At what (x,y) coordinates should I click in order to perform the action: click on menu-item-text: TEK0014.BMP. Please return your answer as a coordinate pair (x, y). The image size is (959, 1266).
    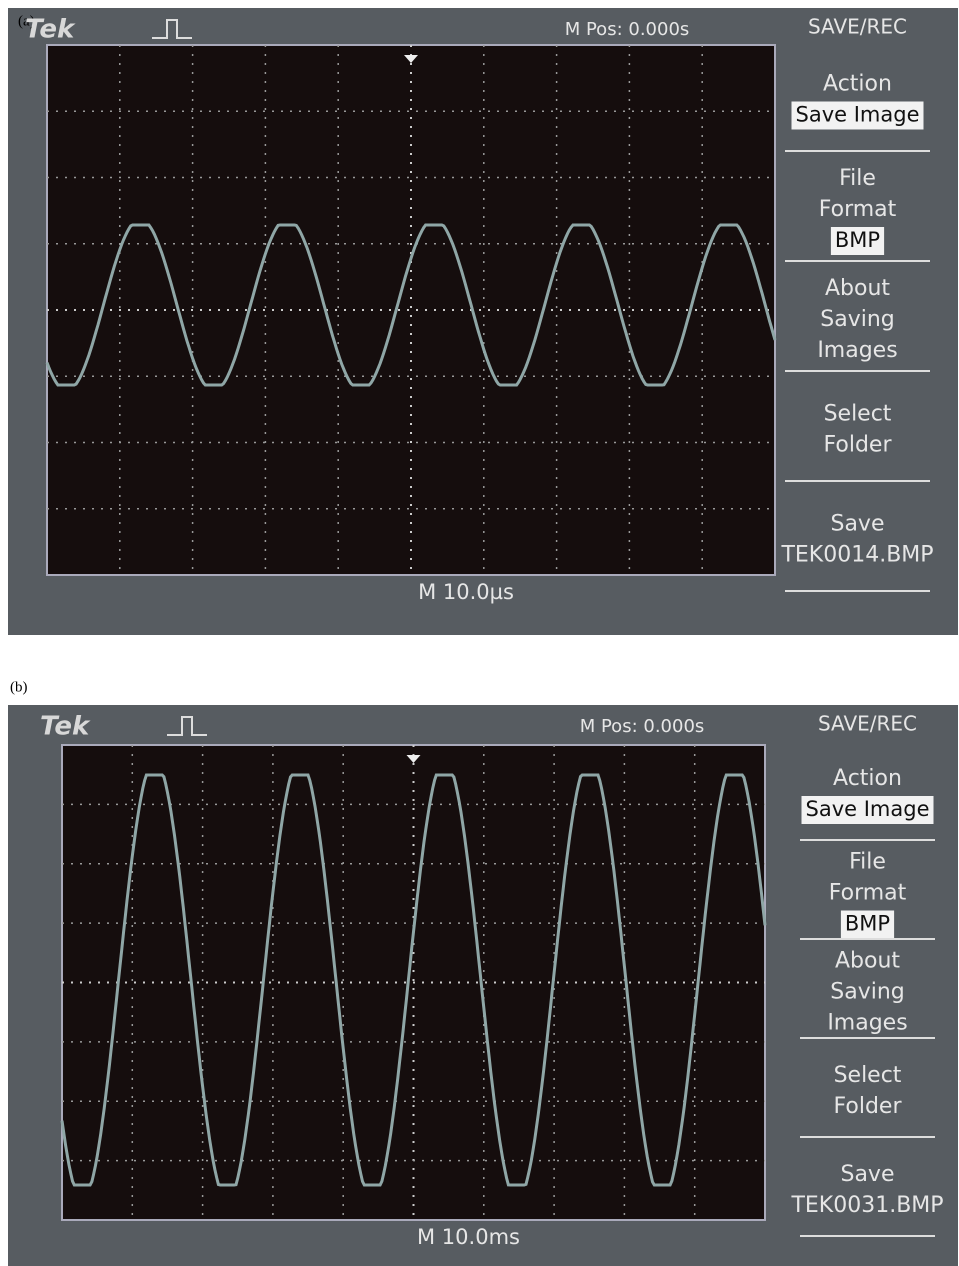
    Looking at the image, I should click on (856, 555).